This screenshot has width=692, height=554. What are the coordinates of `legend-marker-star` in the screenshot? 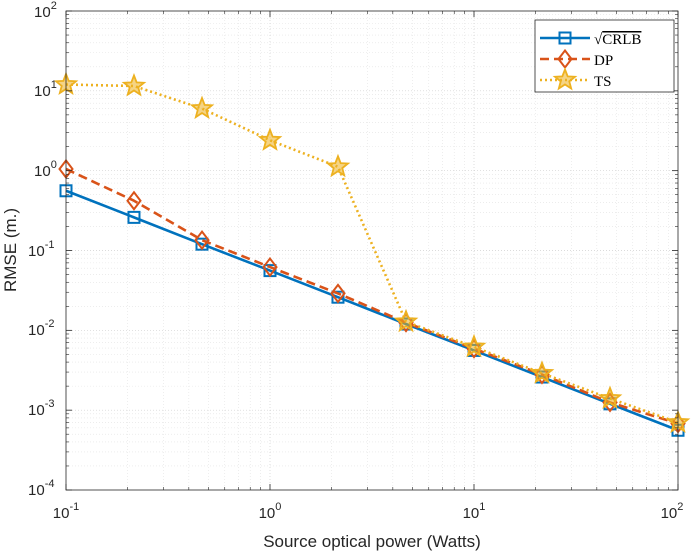 It's located at (565, 79).